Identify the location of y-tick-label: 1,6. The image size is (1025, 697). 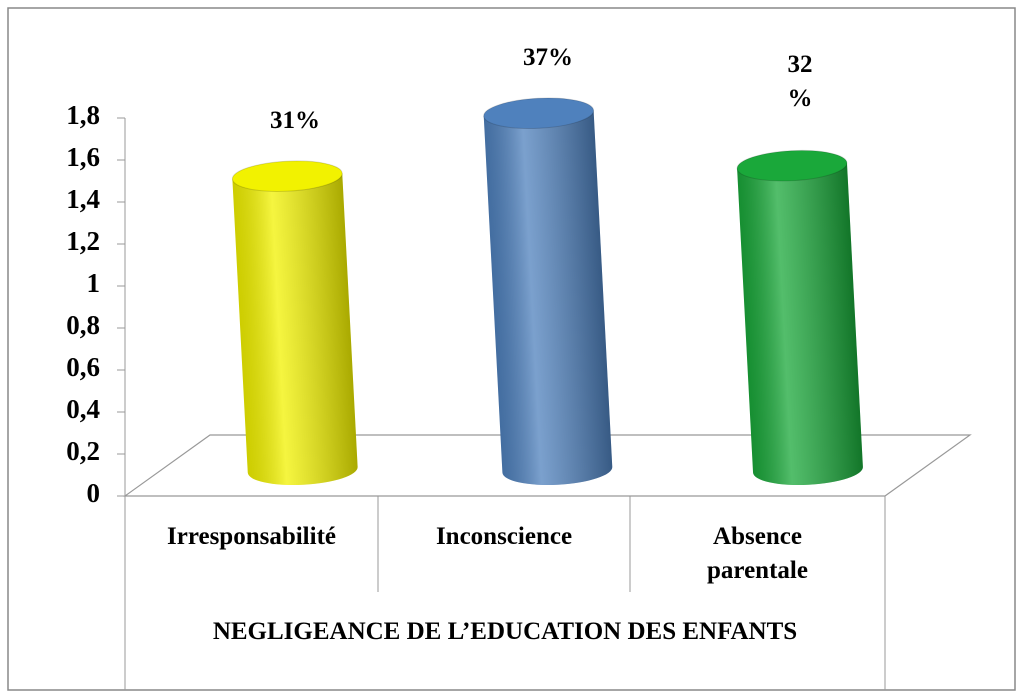
(83, 157).